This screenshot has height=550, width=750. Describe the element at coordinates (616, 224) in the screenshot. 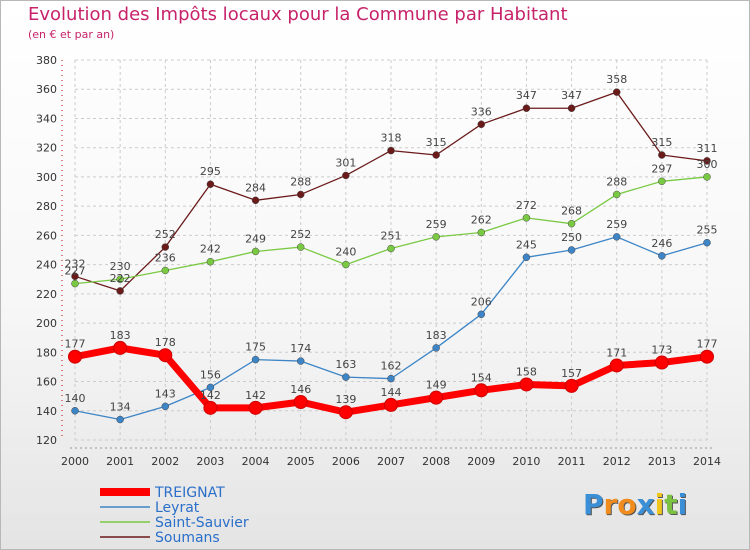

I see `data-label: 259` at that location.